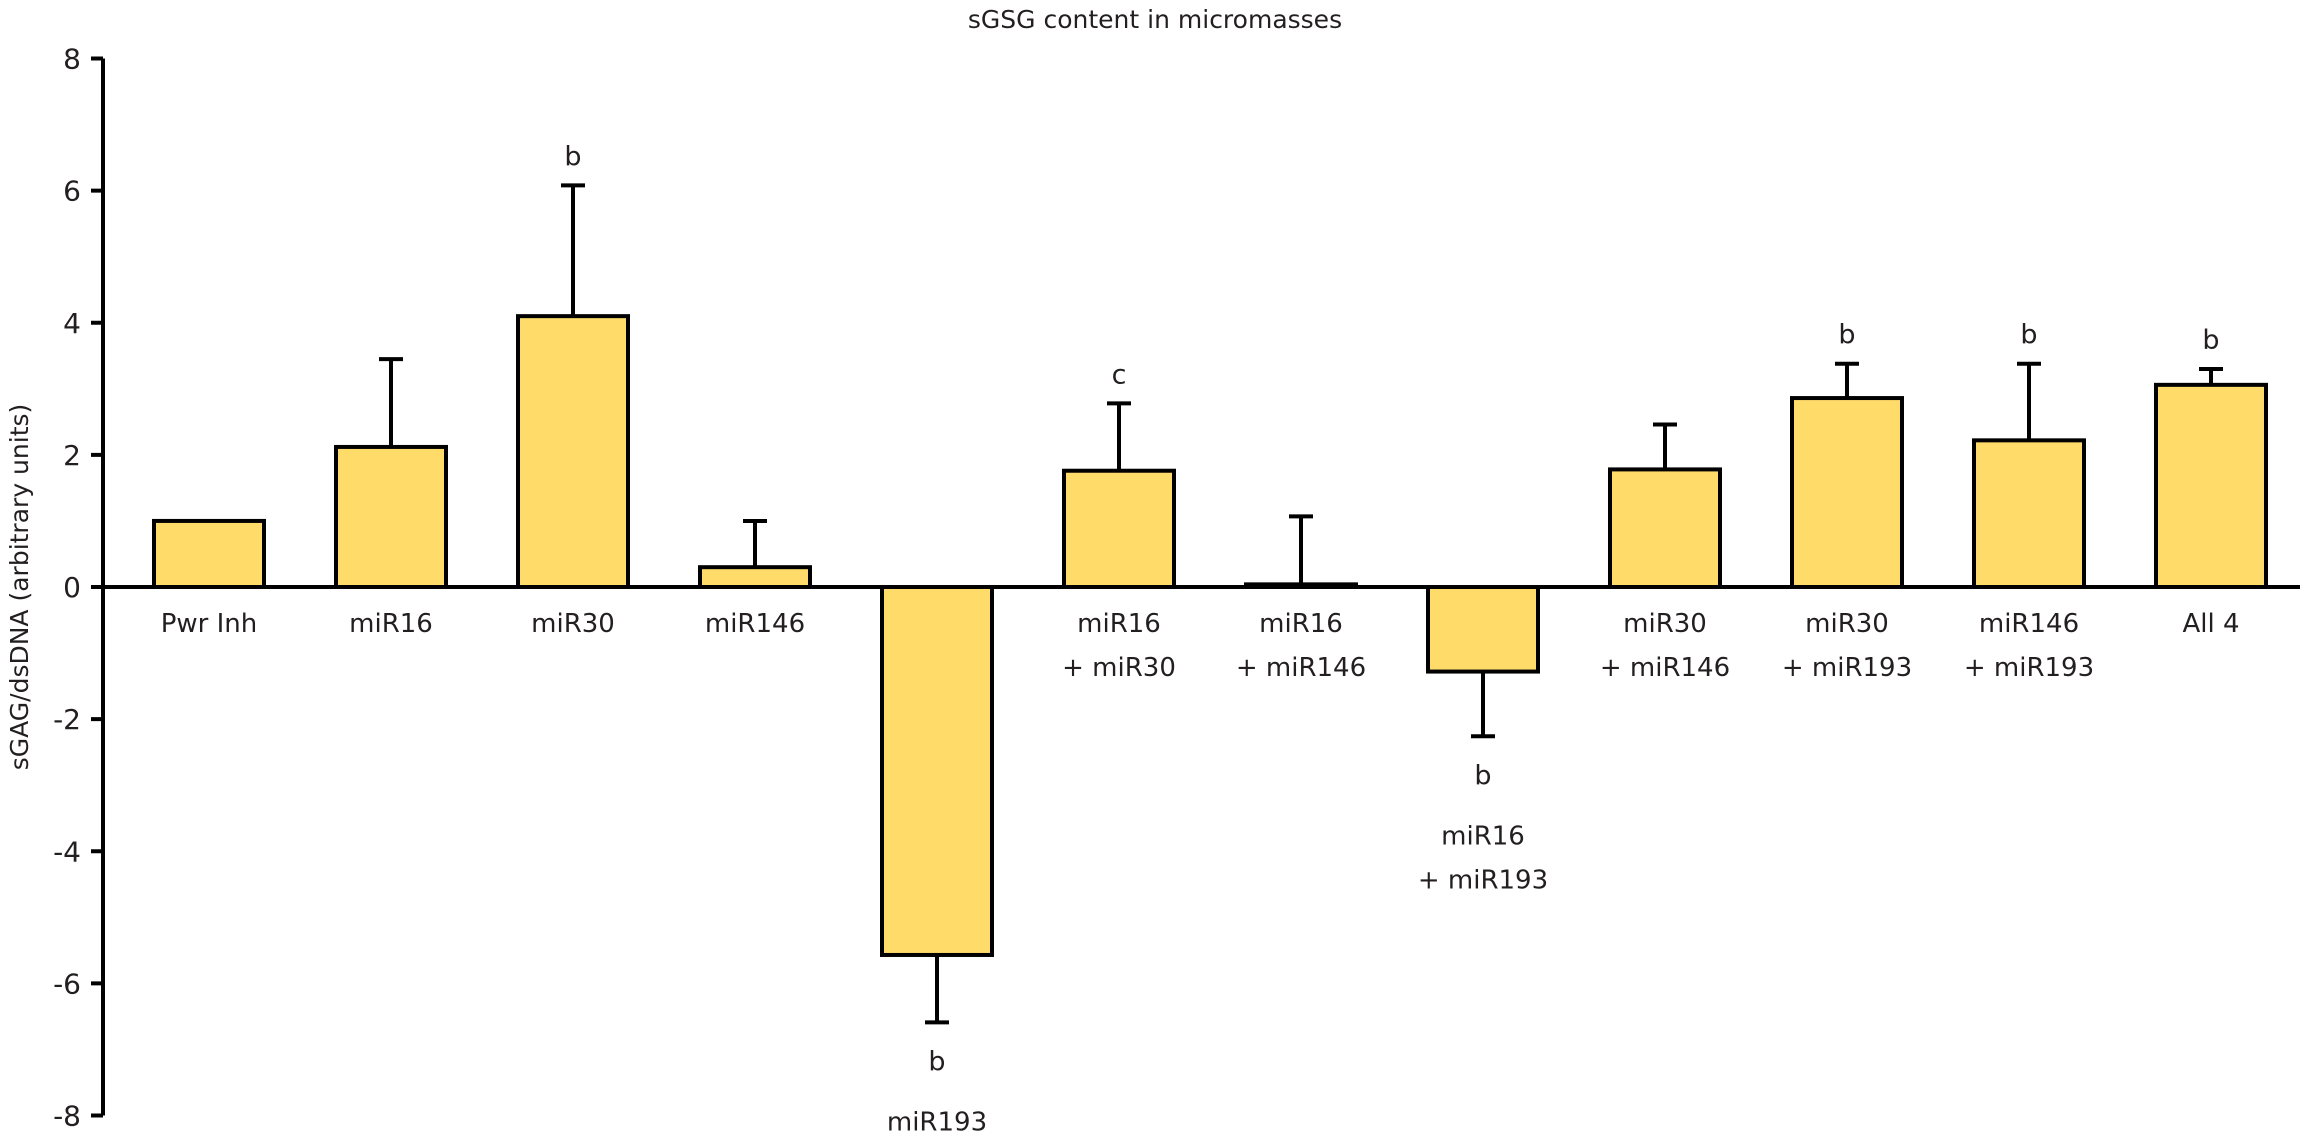 This screenshot has height=1135, width=2309. Describe the element at coordinates (209, 624) in the screenshot. I see `category-label: Pwr Inh` at that location.